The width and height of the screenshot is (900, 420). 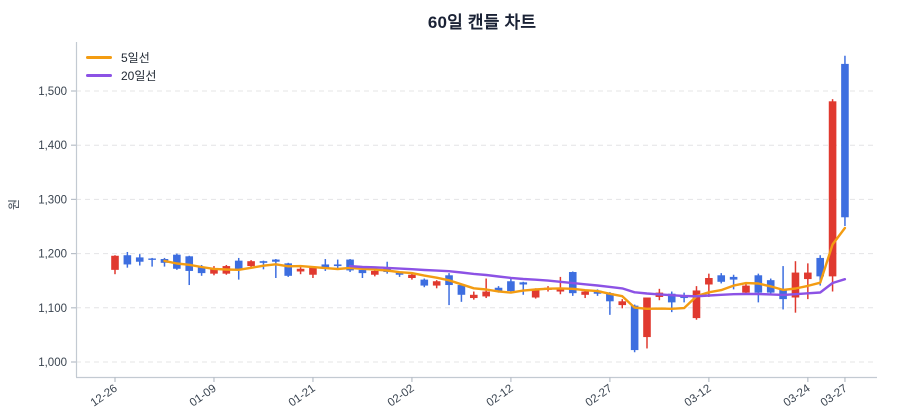 I want to click on y-tick-label-1500: 1,500, so click(x=52, y=92).